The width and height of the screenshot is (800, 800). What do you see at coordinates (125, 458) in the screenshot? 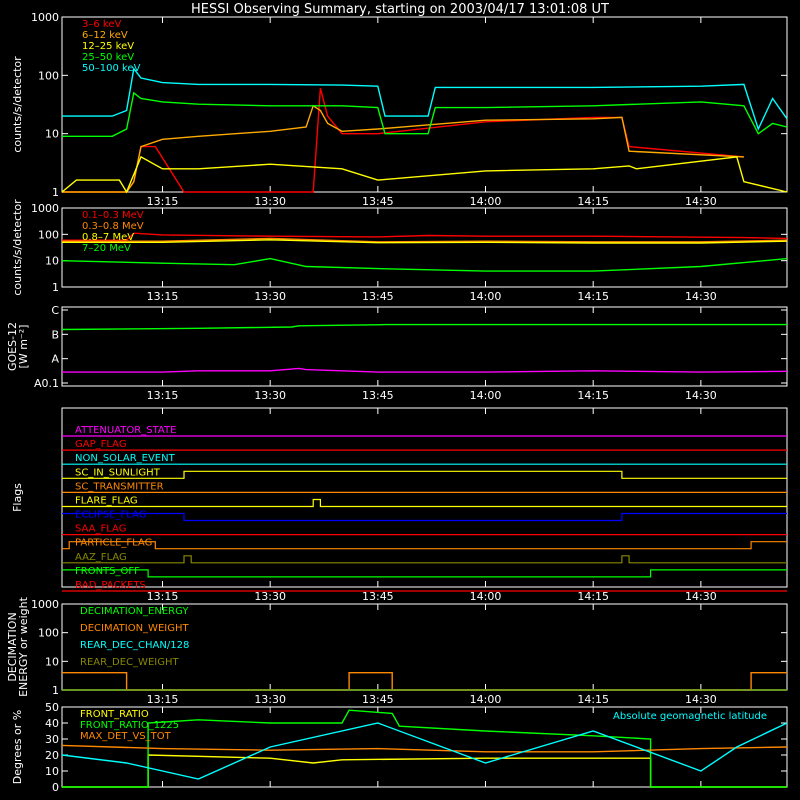
I see `flag-label: NON_SOLAR_EVENT` at bounding box center [125, 458].